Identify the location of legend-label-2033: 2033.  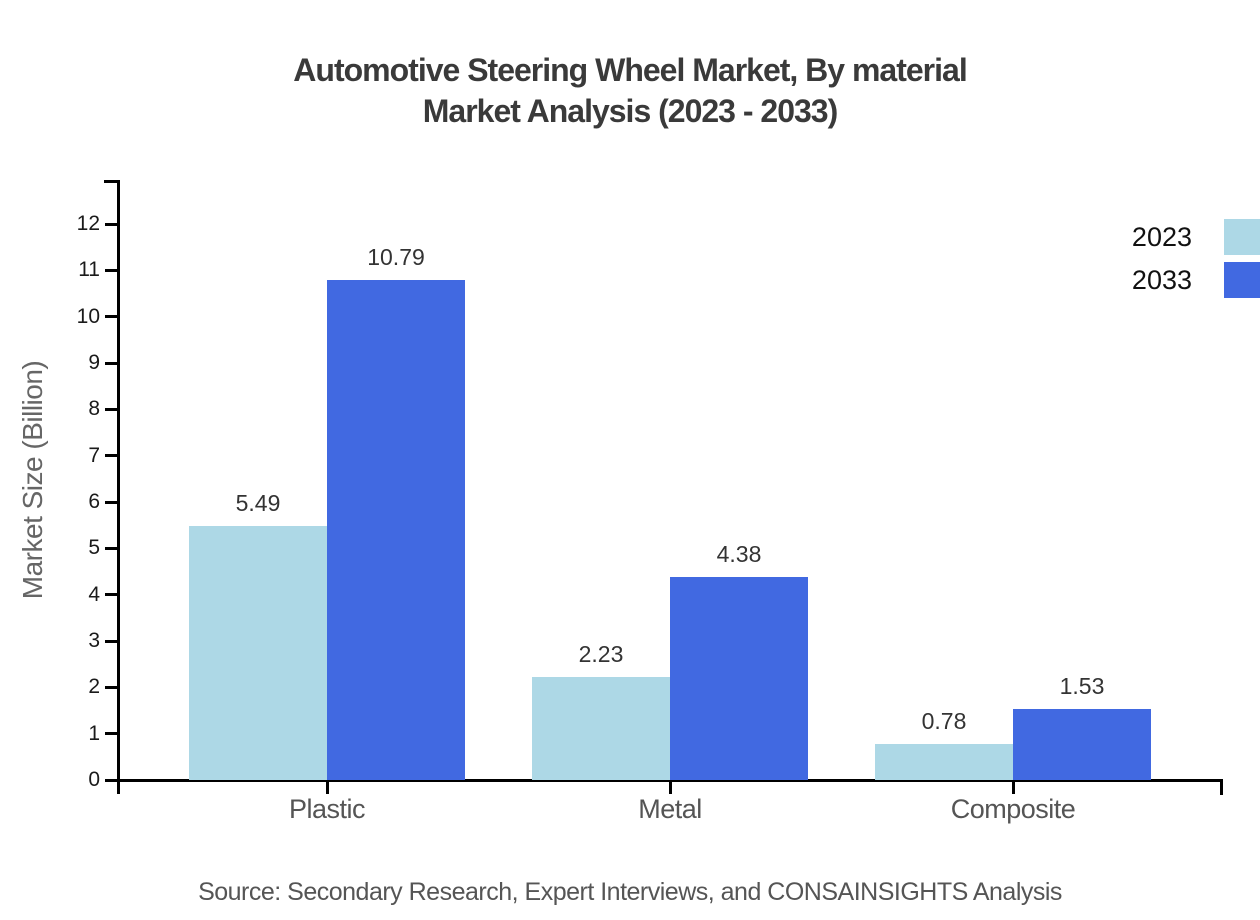
(1161, 279).